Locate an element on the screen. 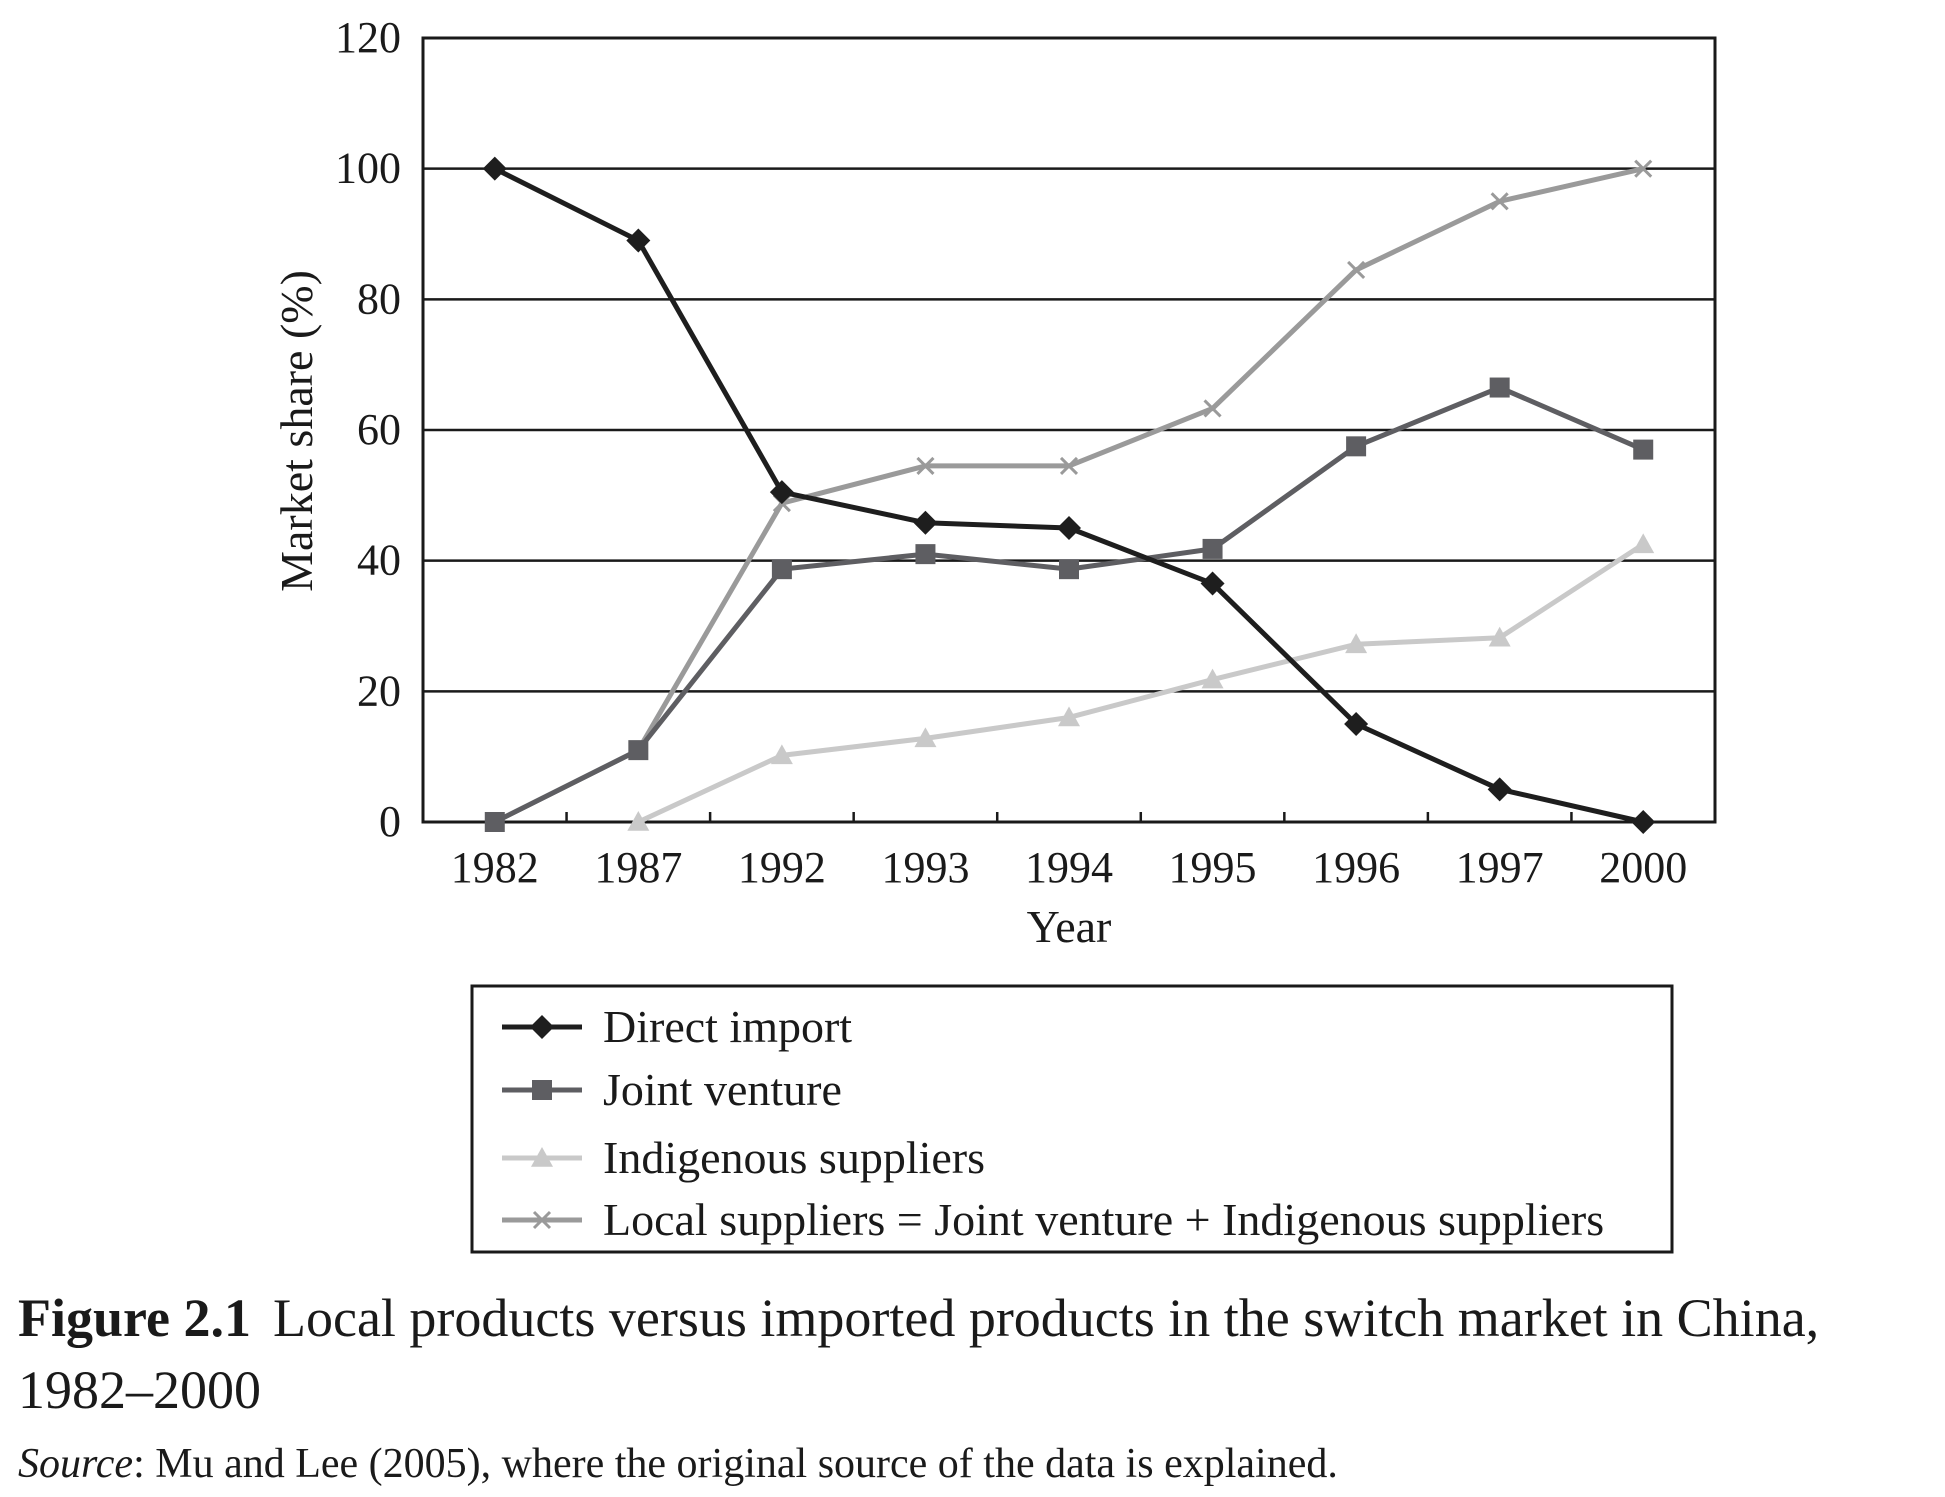 The width and height of the screenshot is (1945, 1497). figure-label: Figure 2.1 is located at coordinates (134, 1318).